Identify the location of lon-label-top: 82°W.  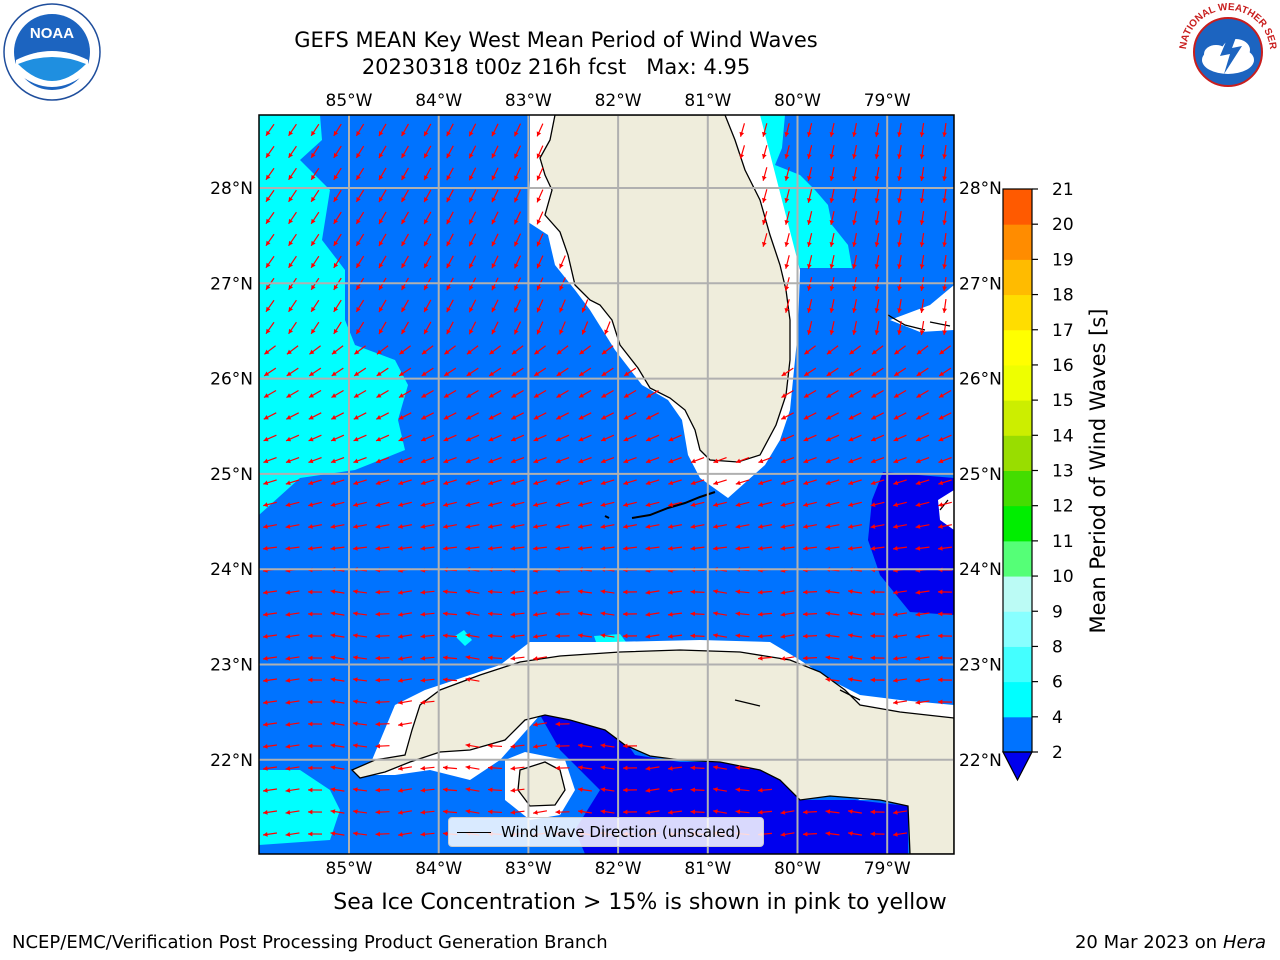
(618, 101).